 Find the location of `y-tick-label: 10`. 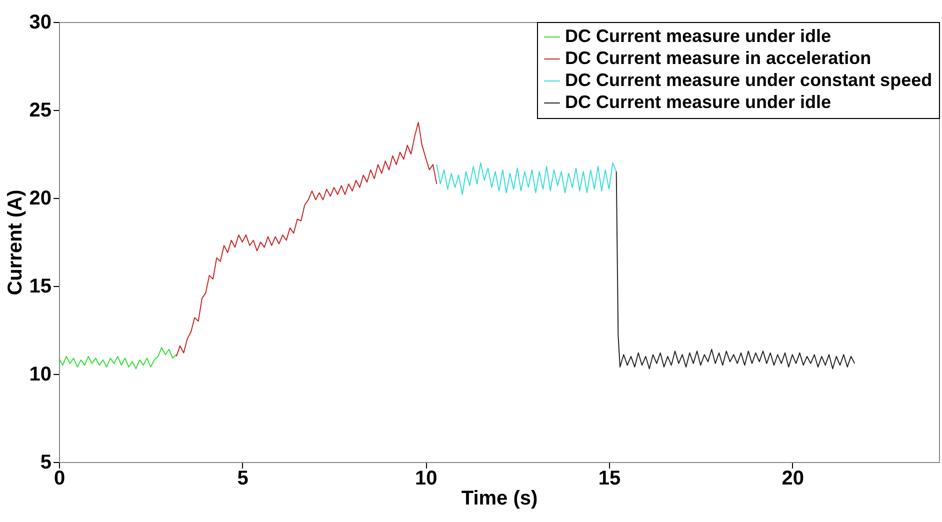

y-tick-label: 10 is located at coordinates (40, 375).